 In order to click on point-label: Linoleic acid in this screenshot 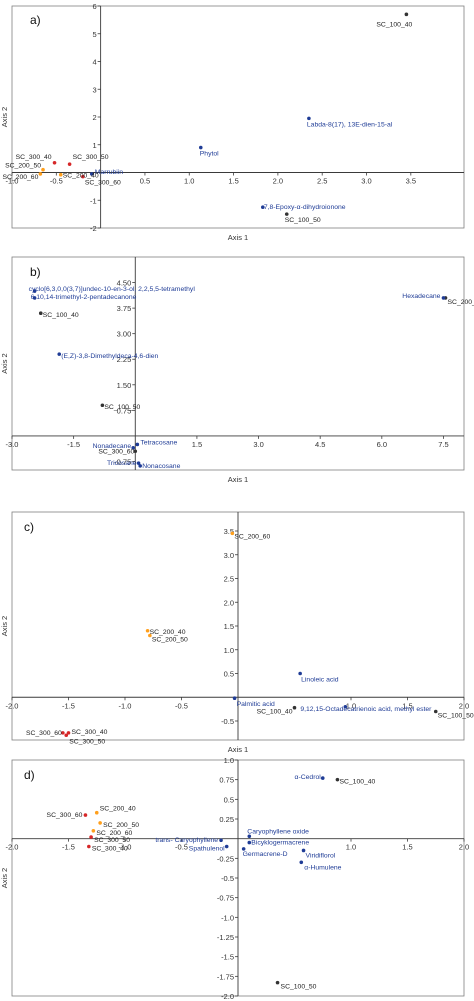, I will do `click(320, 680)`.